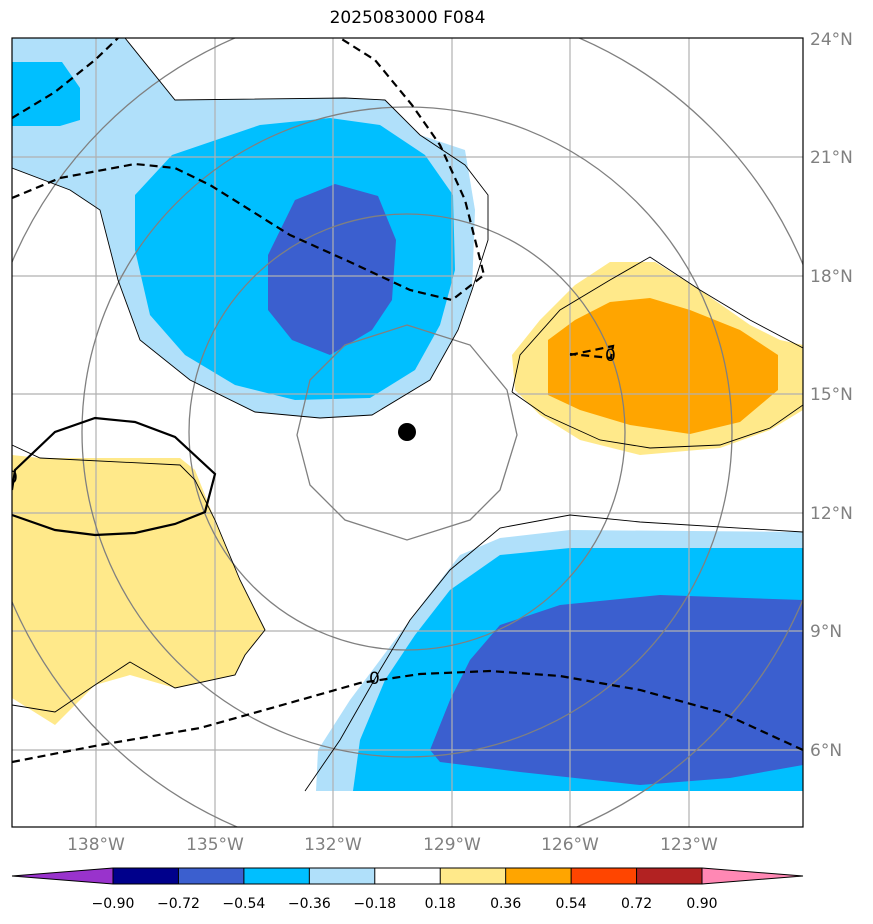 The image size is (873, 924). Describe the element at coordinates (392, 845) in the screenshot. I see `lon-labels: 138°W 135°W 132°W 129°W 126°W 123°W` at that location.